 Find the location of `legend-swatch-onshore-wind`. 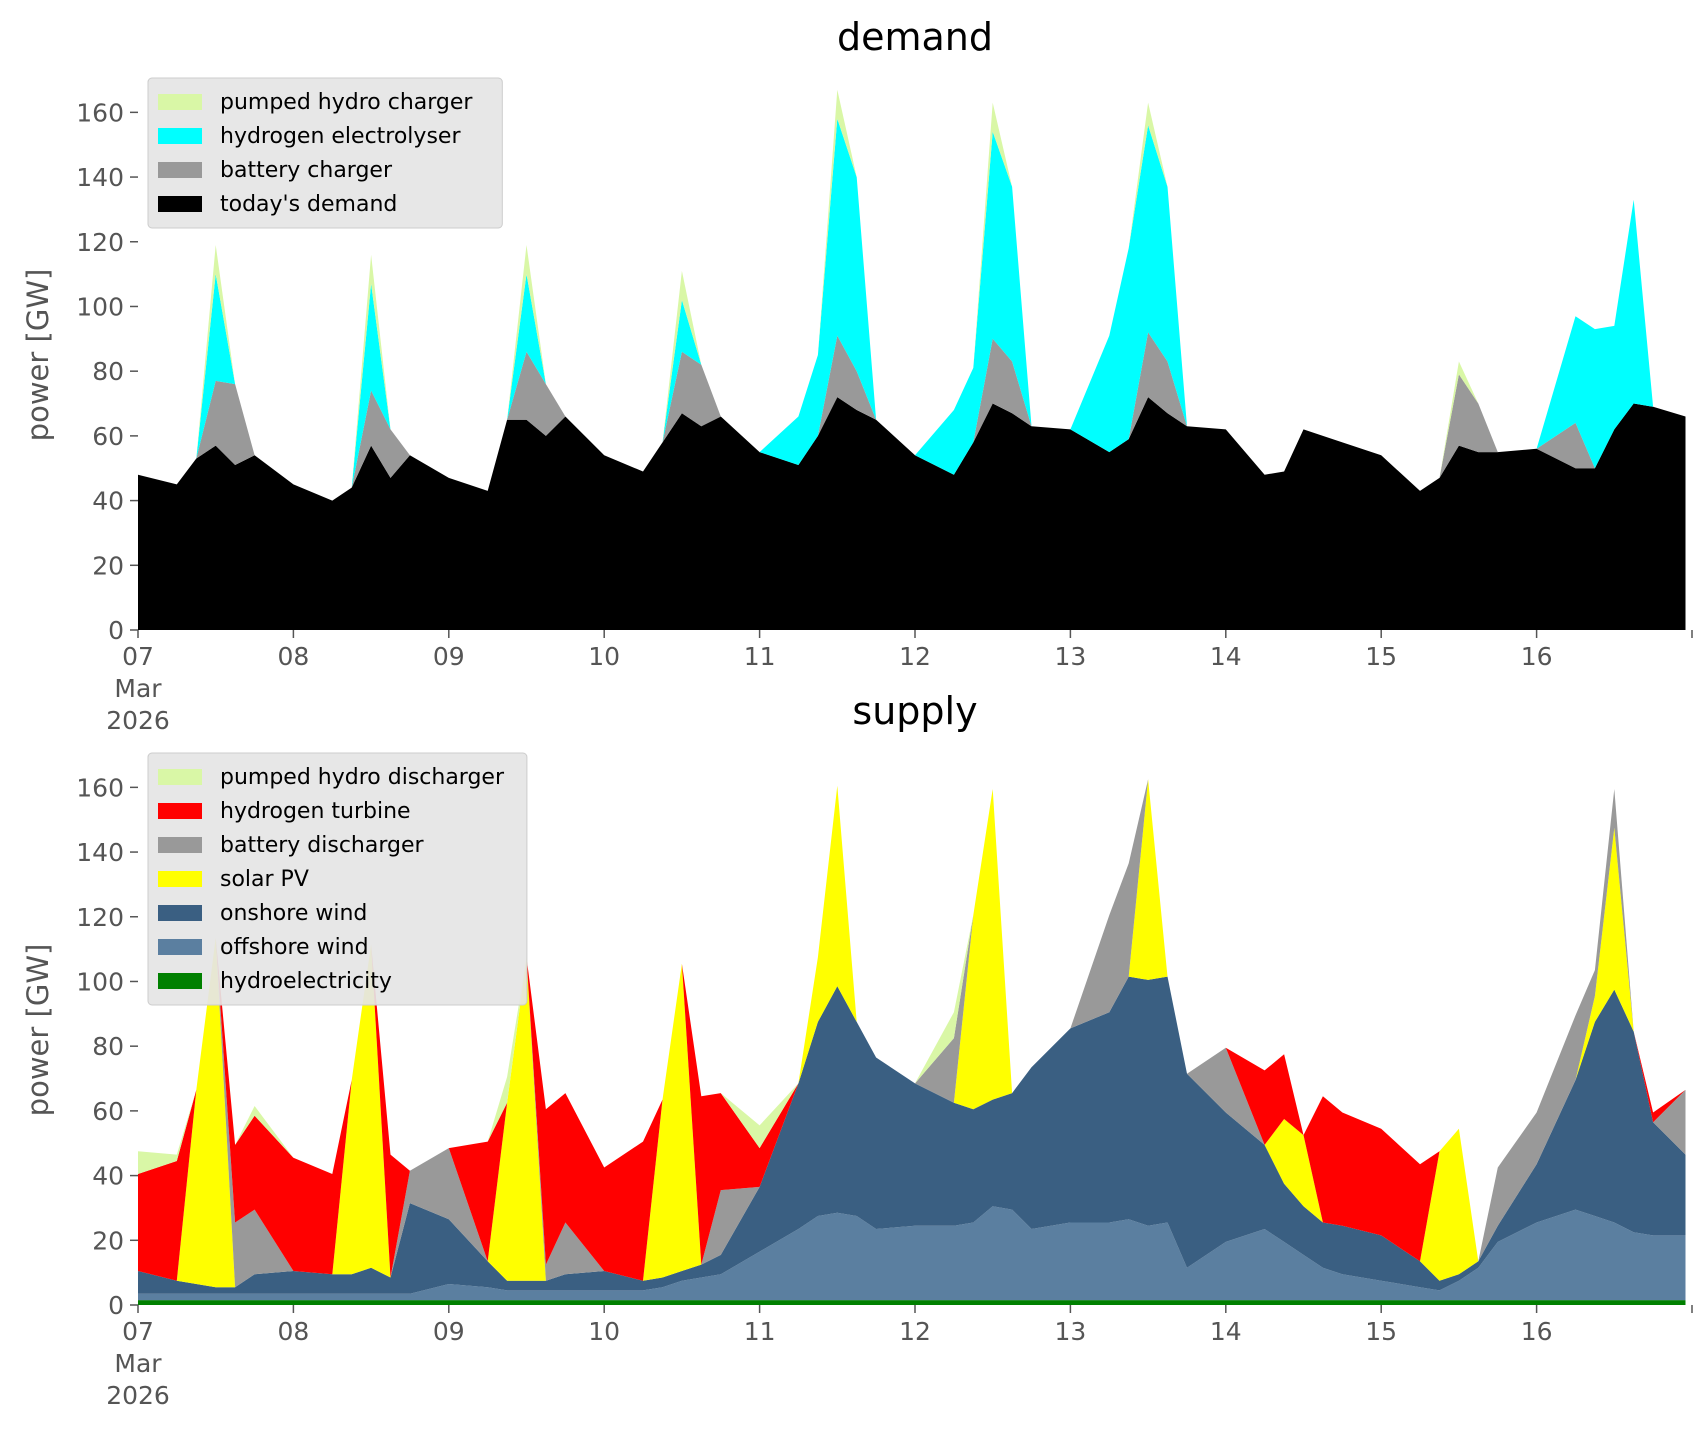

legend-swatch-onshore-wind is located at coordinates (180, 913).